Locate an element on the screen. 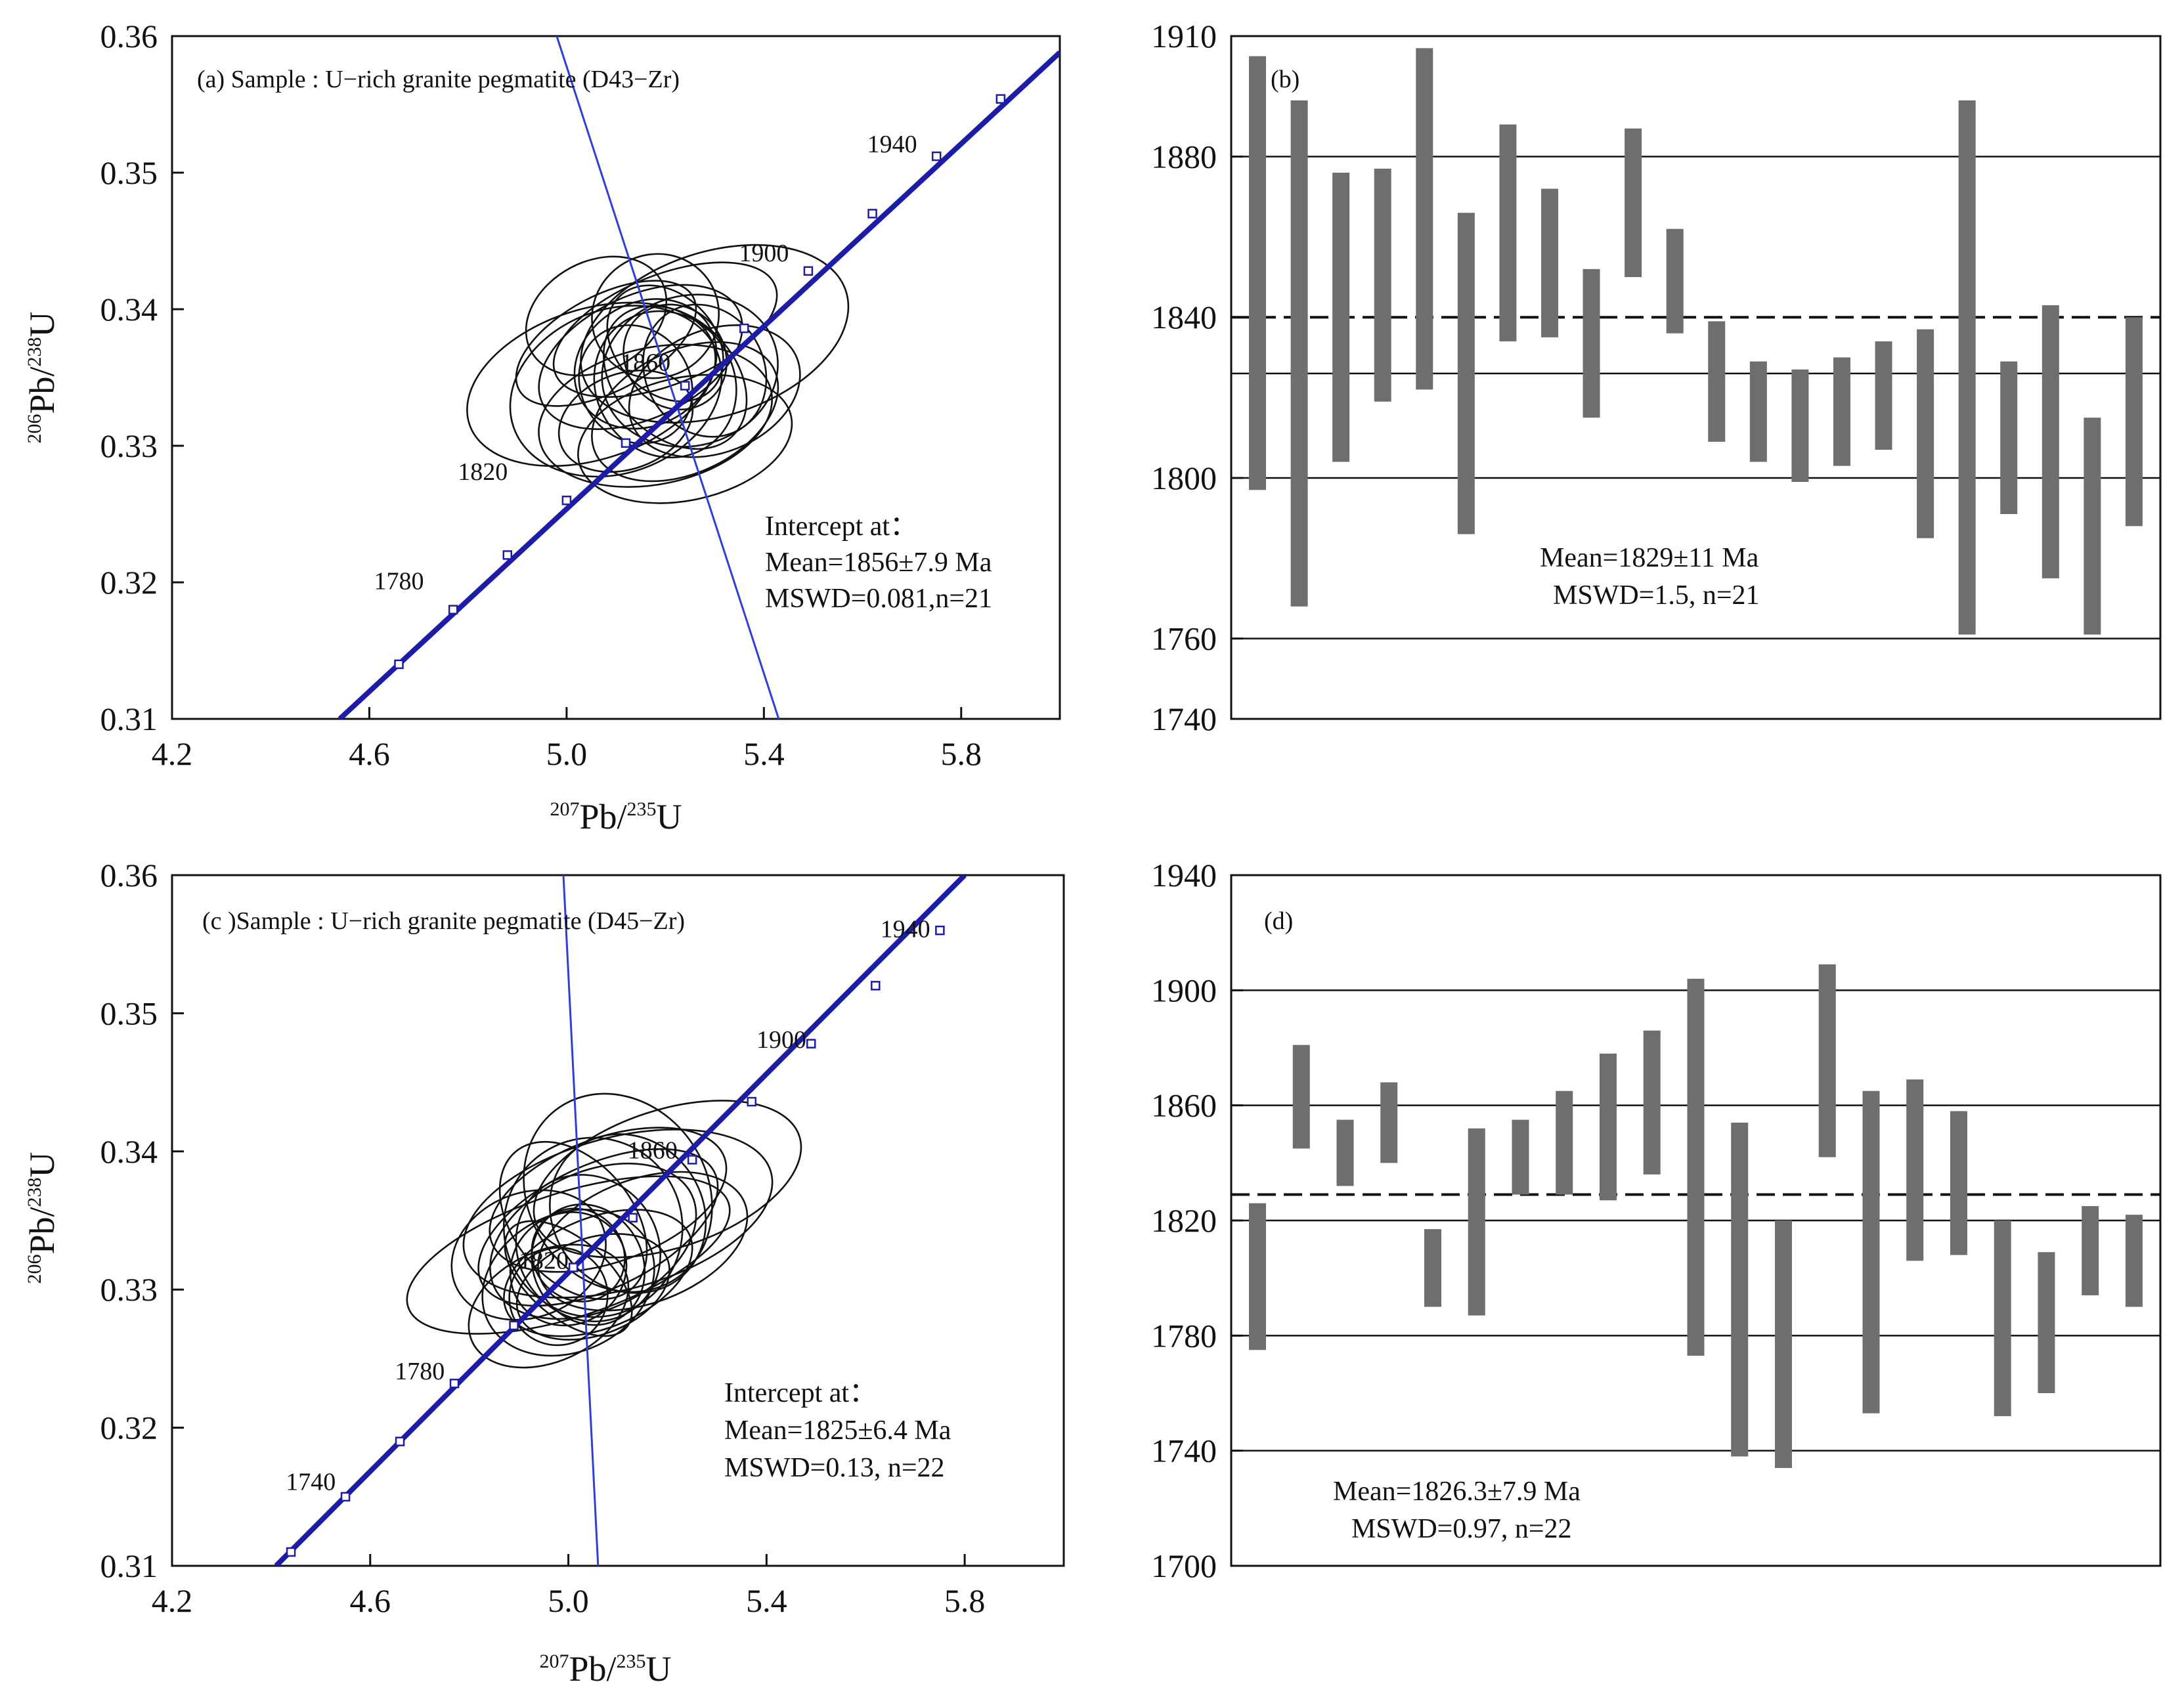  panel-b-annotation-line-1: Mean=1829±11 Ma is located at coordinates (1649, 558).